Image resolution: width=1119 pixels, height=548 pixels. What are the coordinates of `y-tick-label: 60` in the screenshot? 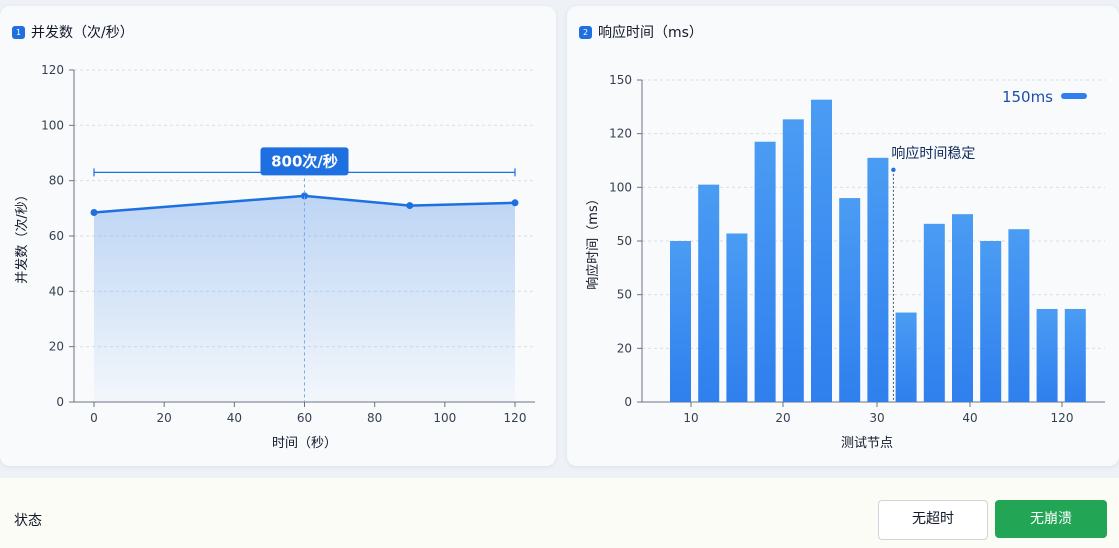 It's located at (56, 236).